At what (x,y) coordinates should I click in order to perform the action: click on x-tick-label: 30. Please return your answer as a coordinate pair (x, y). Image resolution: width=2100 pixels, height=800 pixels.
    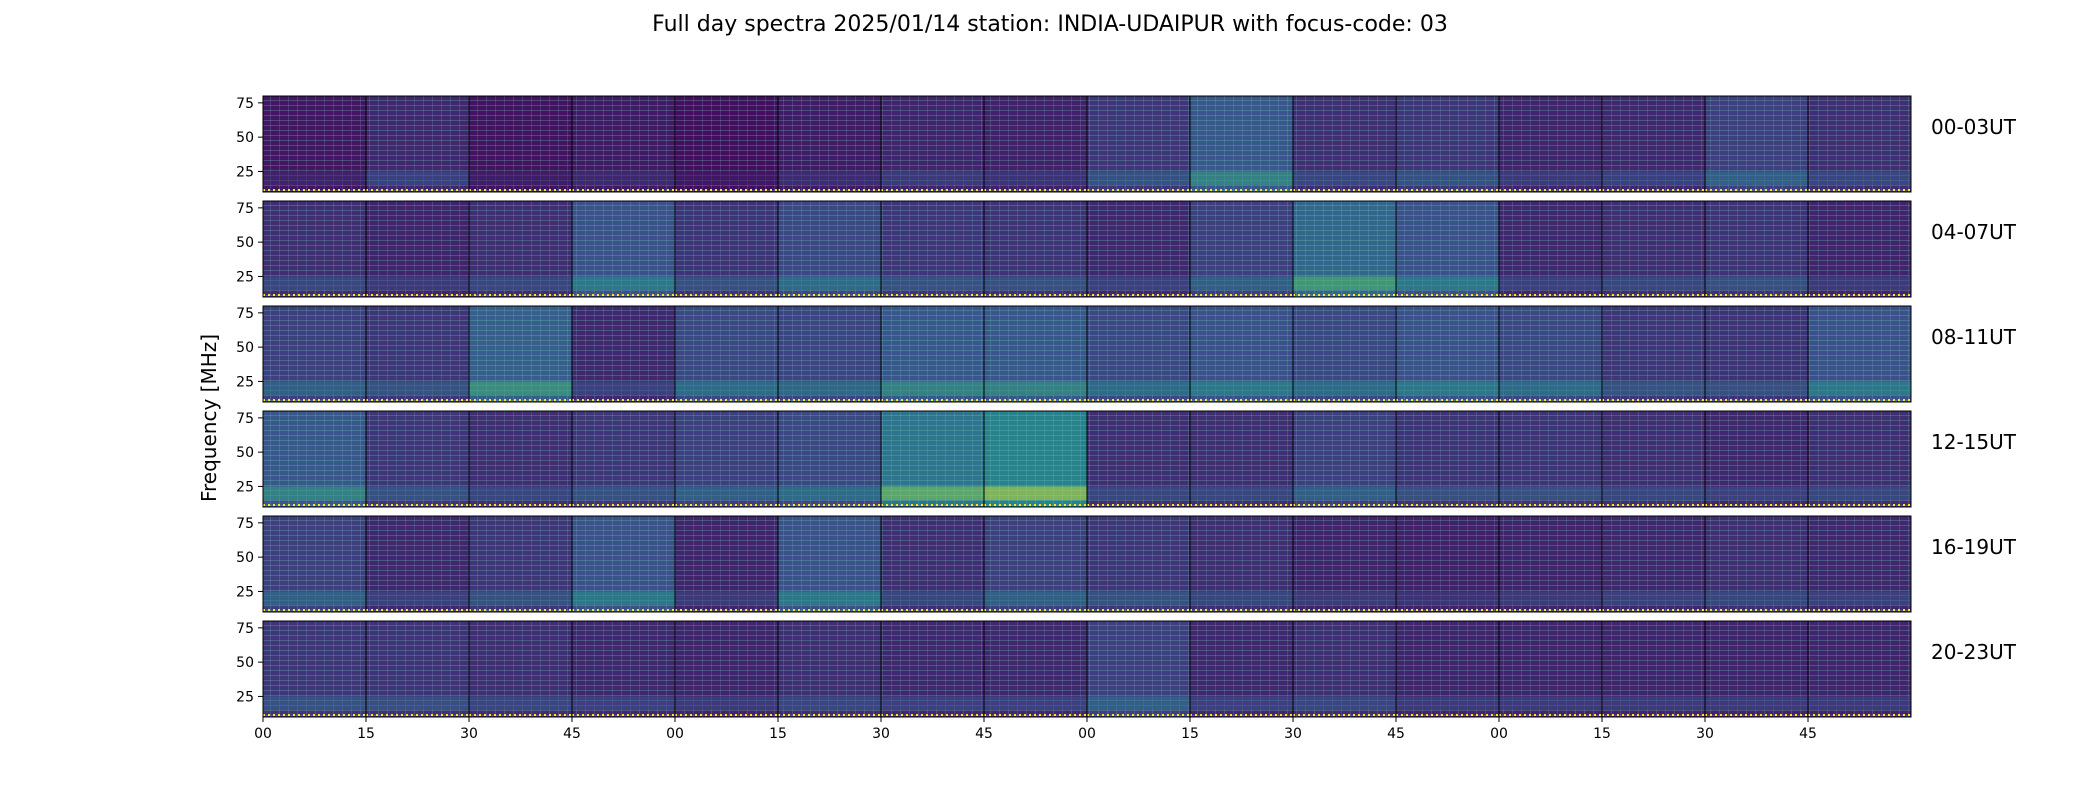
    Looking at the image, I should click on (469, 734).